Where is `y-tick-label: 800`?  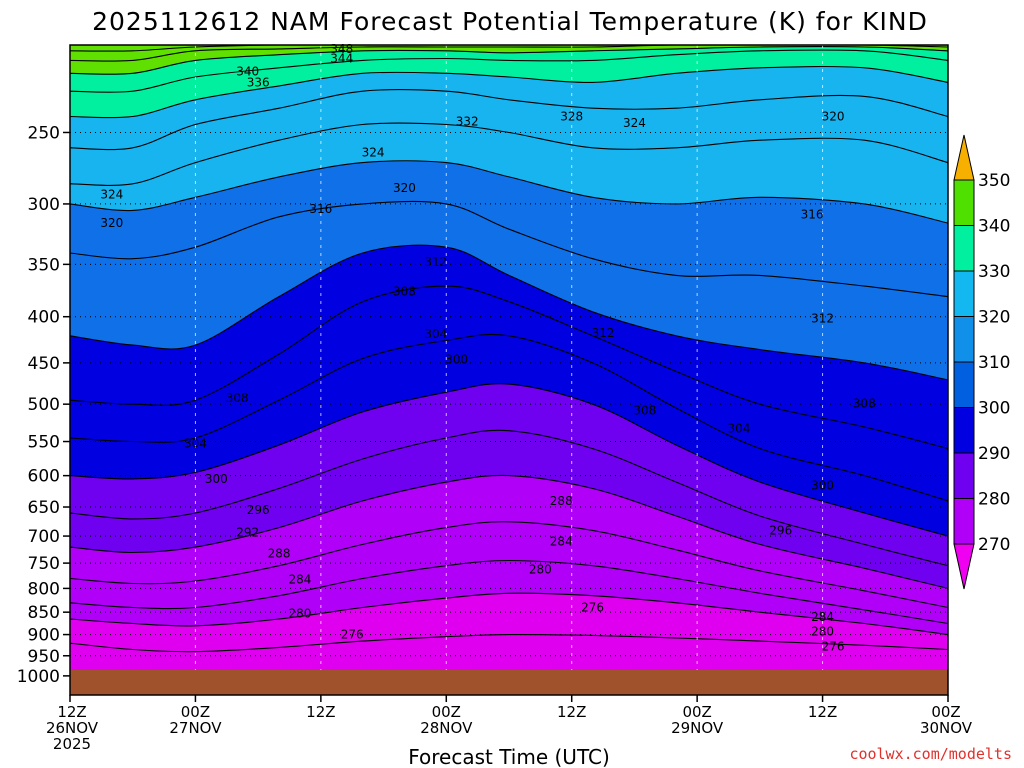
y-tick-label: 800 is located at coordinates (44, 589).